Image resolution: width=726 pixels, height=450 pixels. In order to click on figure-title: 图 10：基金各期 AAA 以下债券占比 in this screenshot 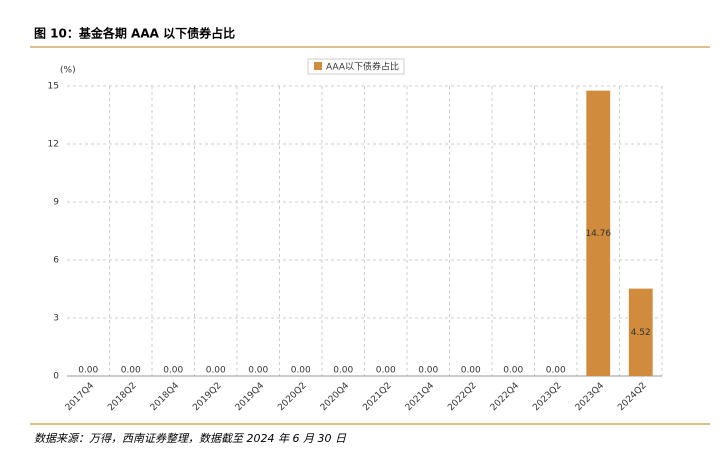, I will do `click(134, 33)`.